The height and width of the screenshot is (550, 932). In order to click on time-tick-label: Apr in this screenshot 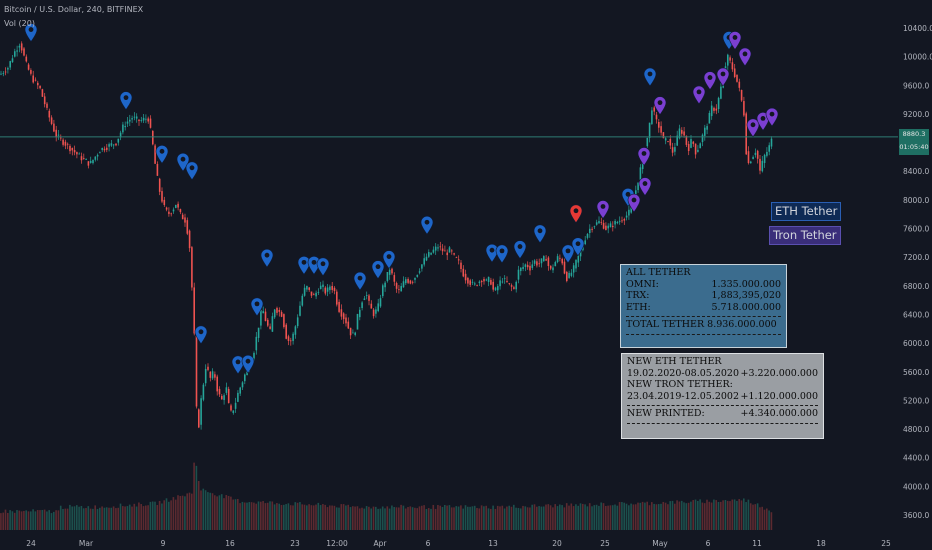, I will do `click(381, 543)`.